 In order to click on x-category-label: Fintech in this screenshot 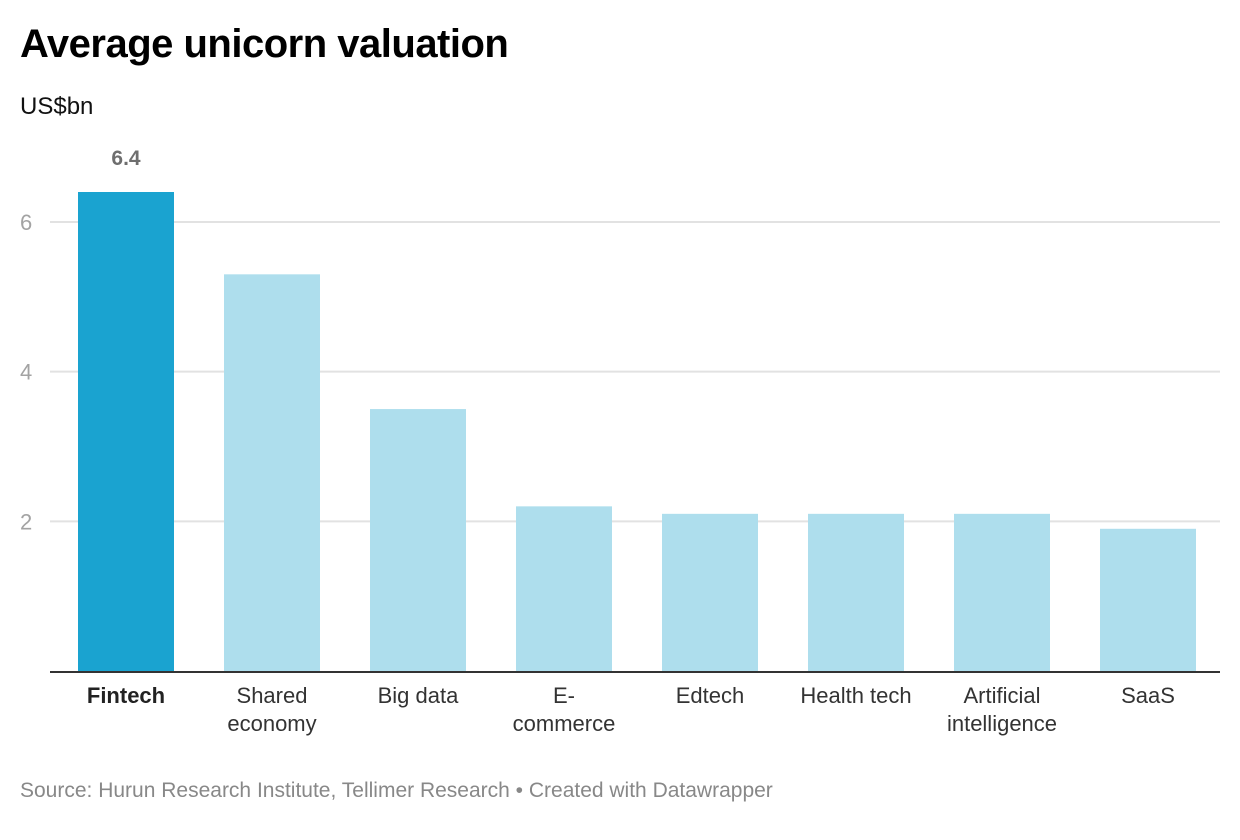, I will do `click(126, 695)`.